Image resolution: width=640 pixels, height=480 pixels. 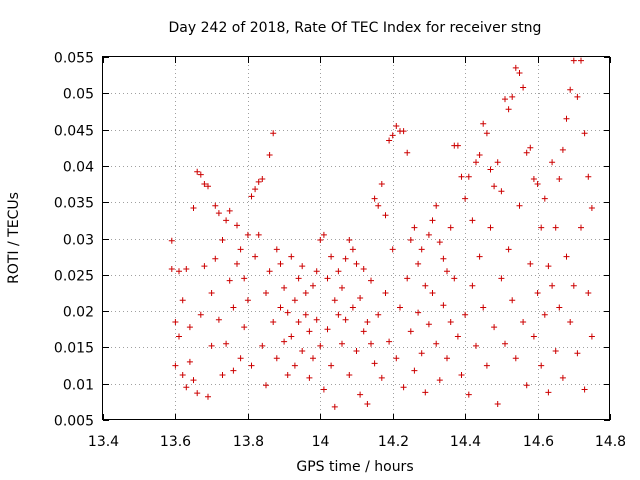 What do you see at coordinates (78, 241) in the screenshot?
I see `y-tick-label: 0.03` at bounding box center [78, 241].